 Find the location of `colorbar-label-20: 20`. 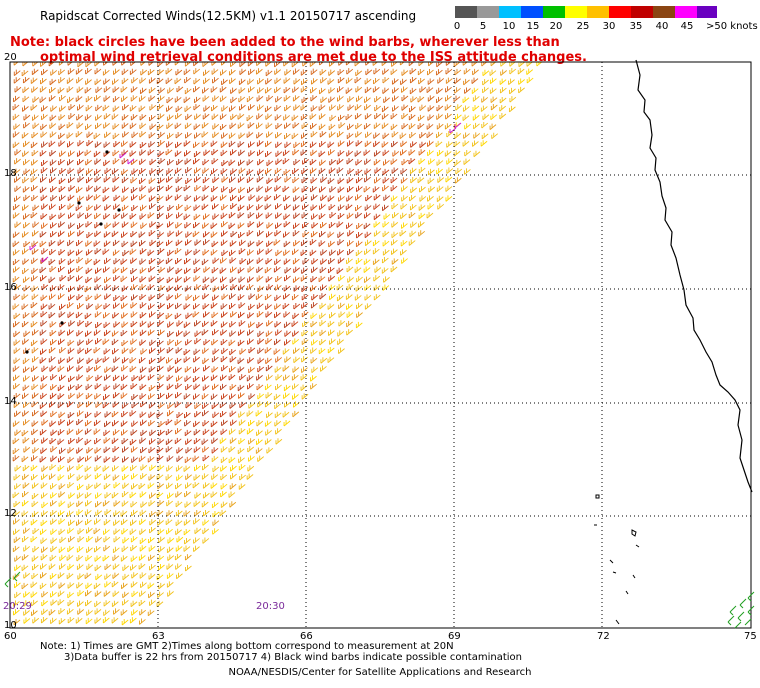

colorbar-label-20: 20 is located at coordinates (556, 26).